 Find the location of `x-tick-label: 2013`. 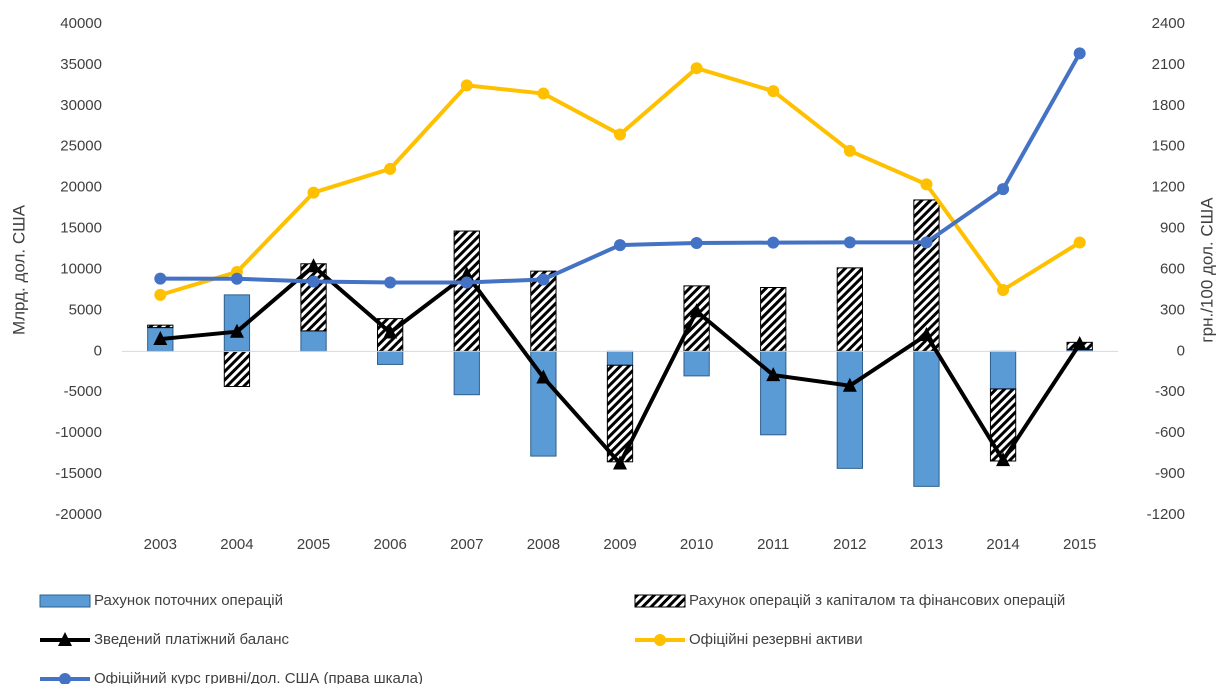

x-tick-label: 2013 is located at coordinates (926, 544).